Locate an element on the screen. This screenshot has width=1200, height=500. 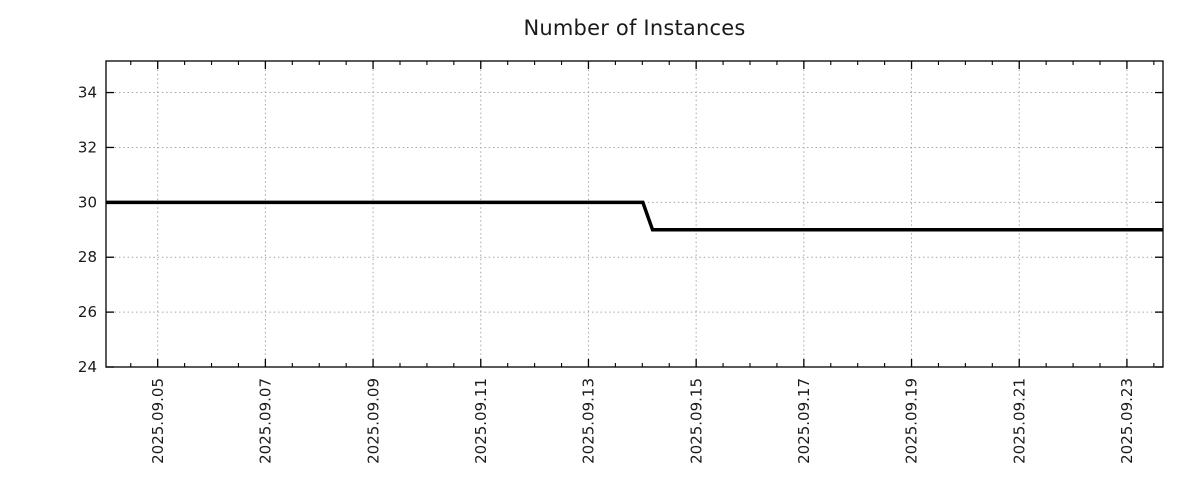
x-tick-label: 2025.09.15 is located at coordinates (696, 421).